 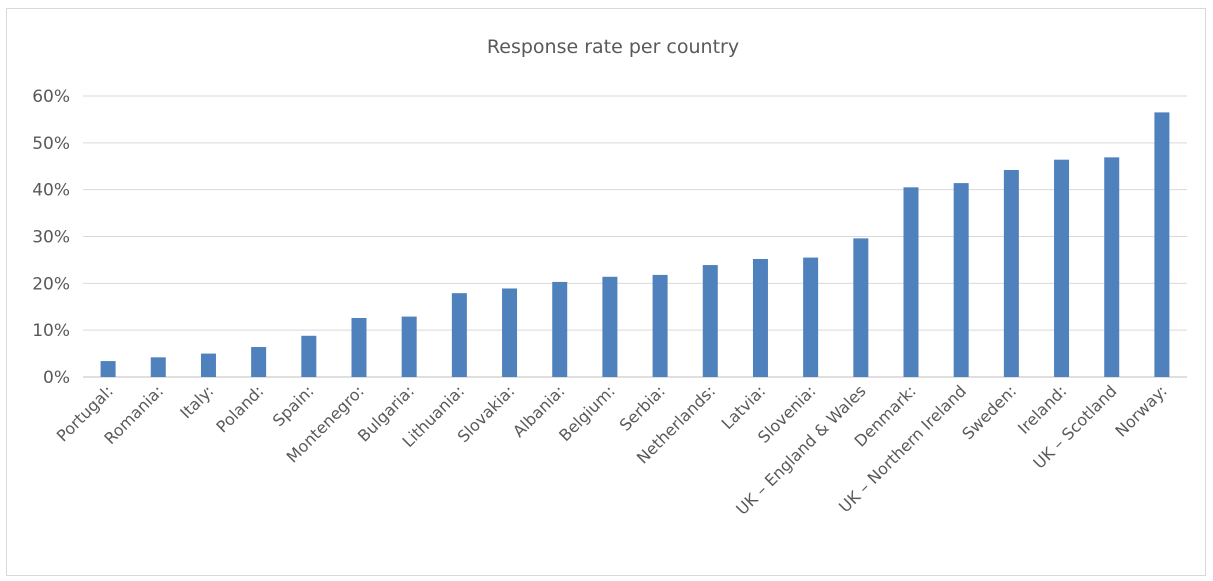 I want to click on x-category-label: Sweden:, so click(x=989, y=412).